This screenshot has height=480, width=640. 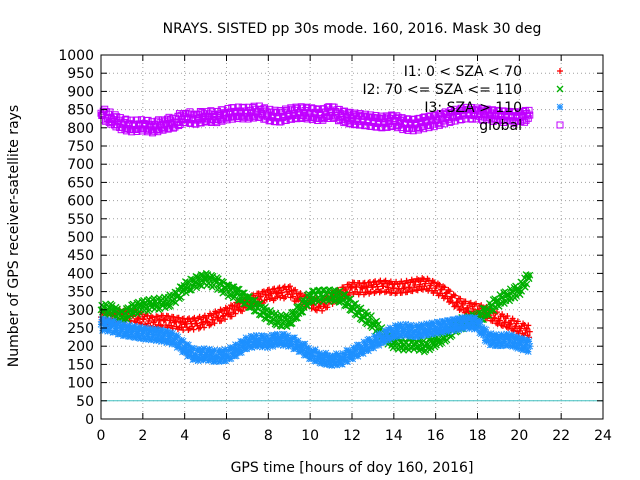 What do you see at coordinates (226, 436) in the screenshot?
I see `x-tick-label: 6` at bounding box center [226, 436].